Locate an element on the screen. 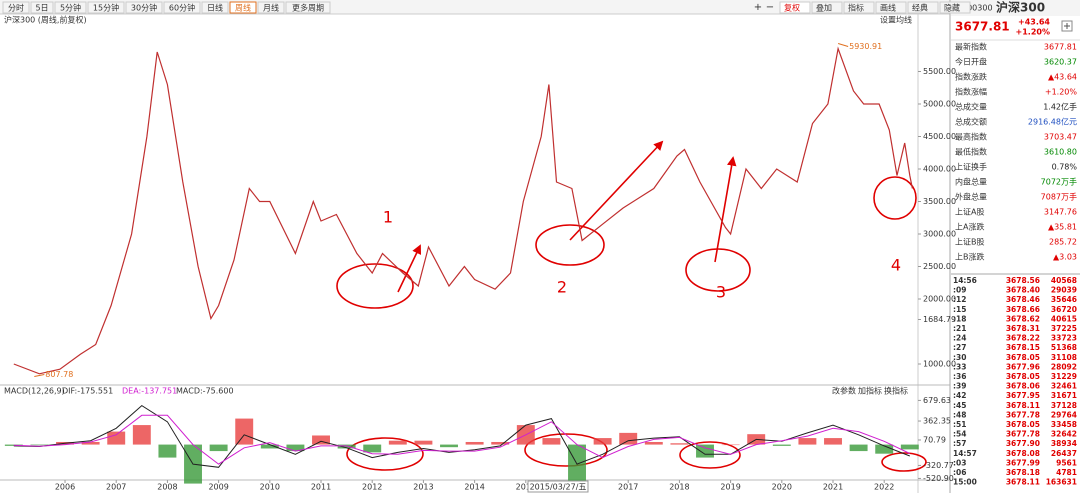  x-tick-label: 2015 is located at coordinates (526, 487).